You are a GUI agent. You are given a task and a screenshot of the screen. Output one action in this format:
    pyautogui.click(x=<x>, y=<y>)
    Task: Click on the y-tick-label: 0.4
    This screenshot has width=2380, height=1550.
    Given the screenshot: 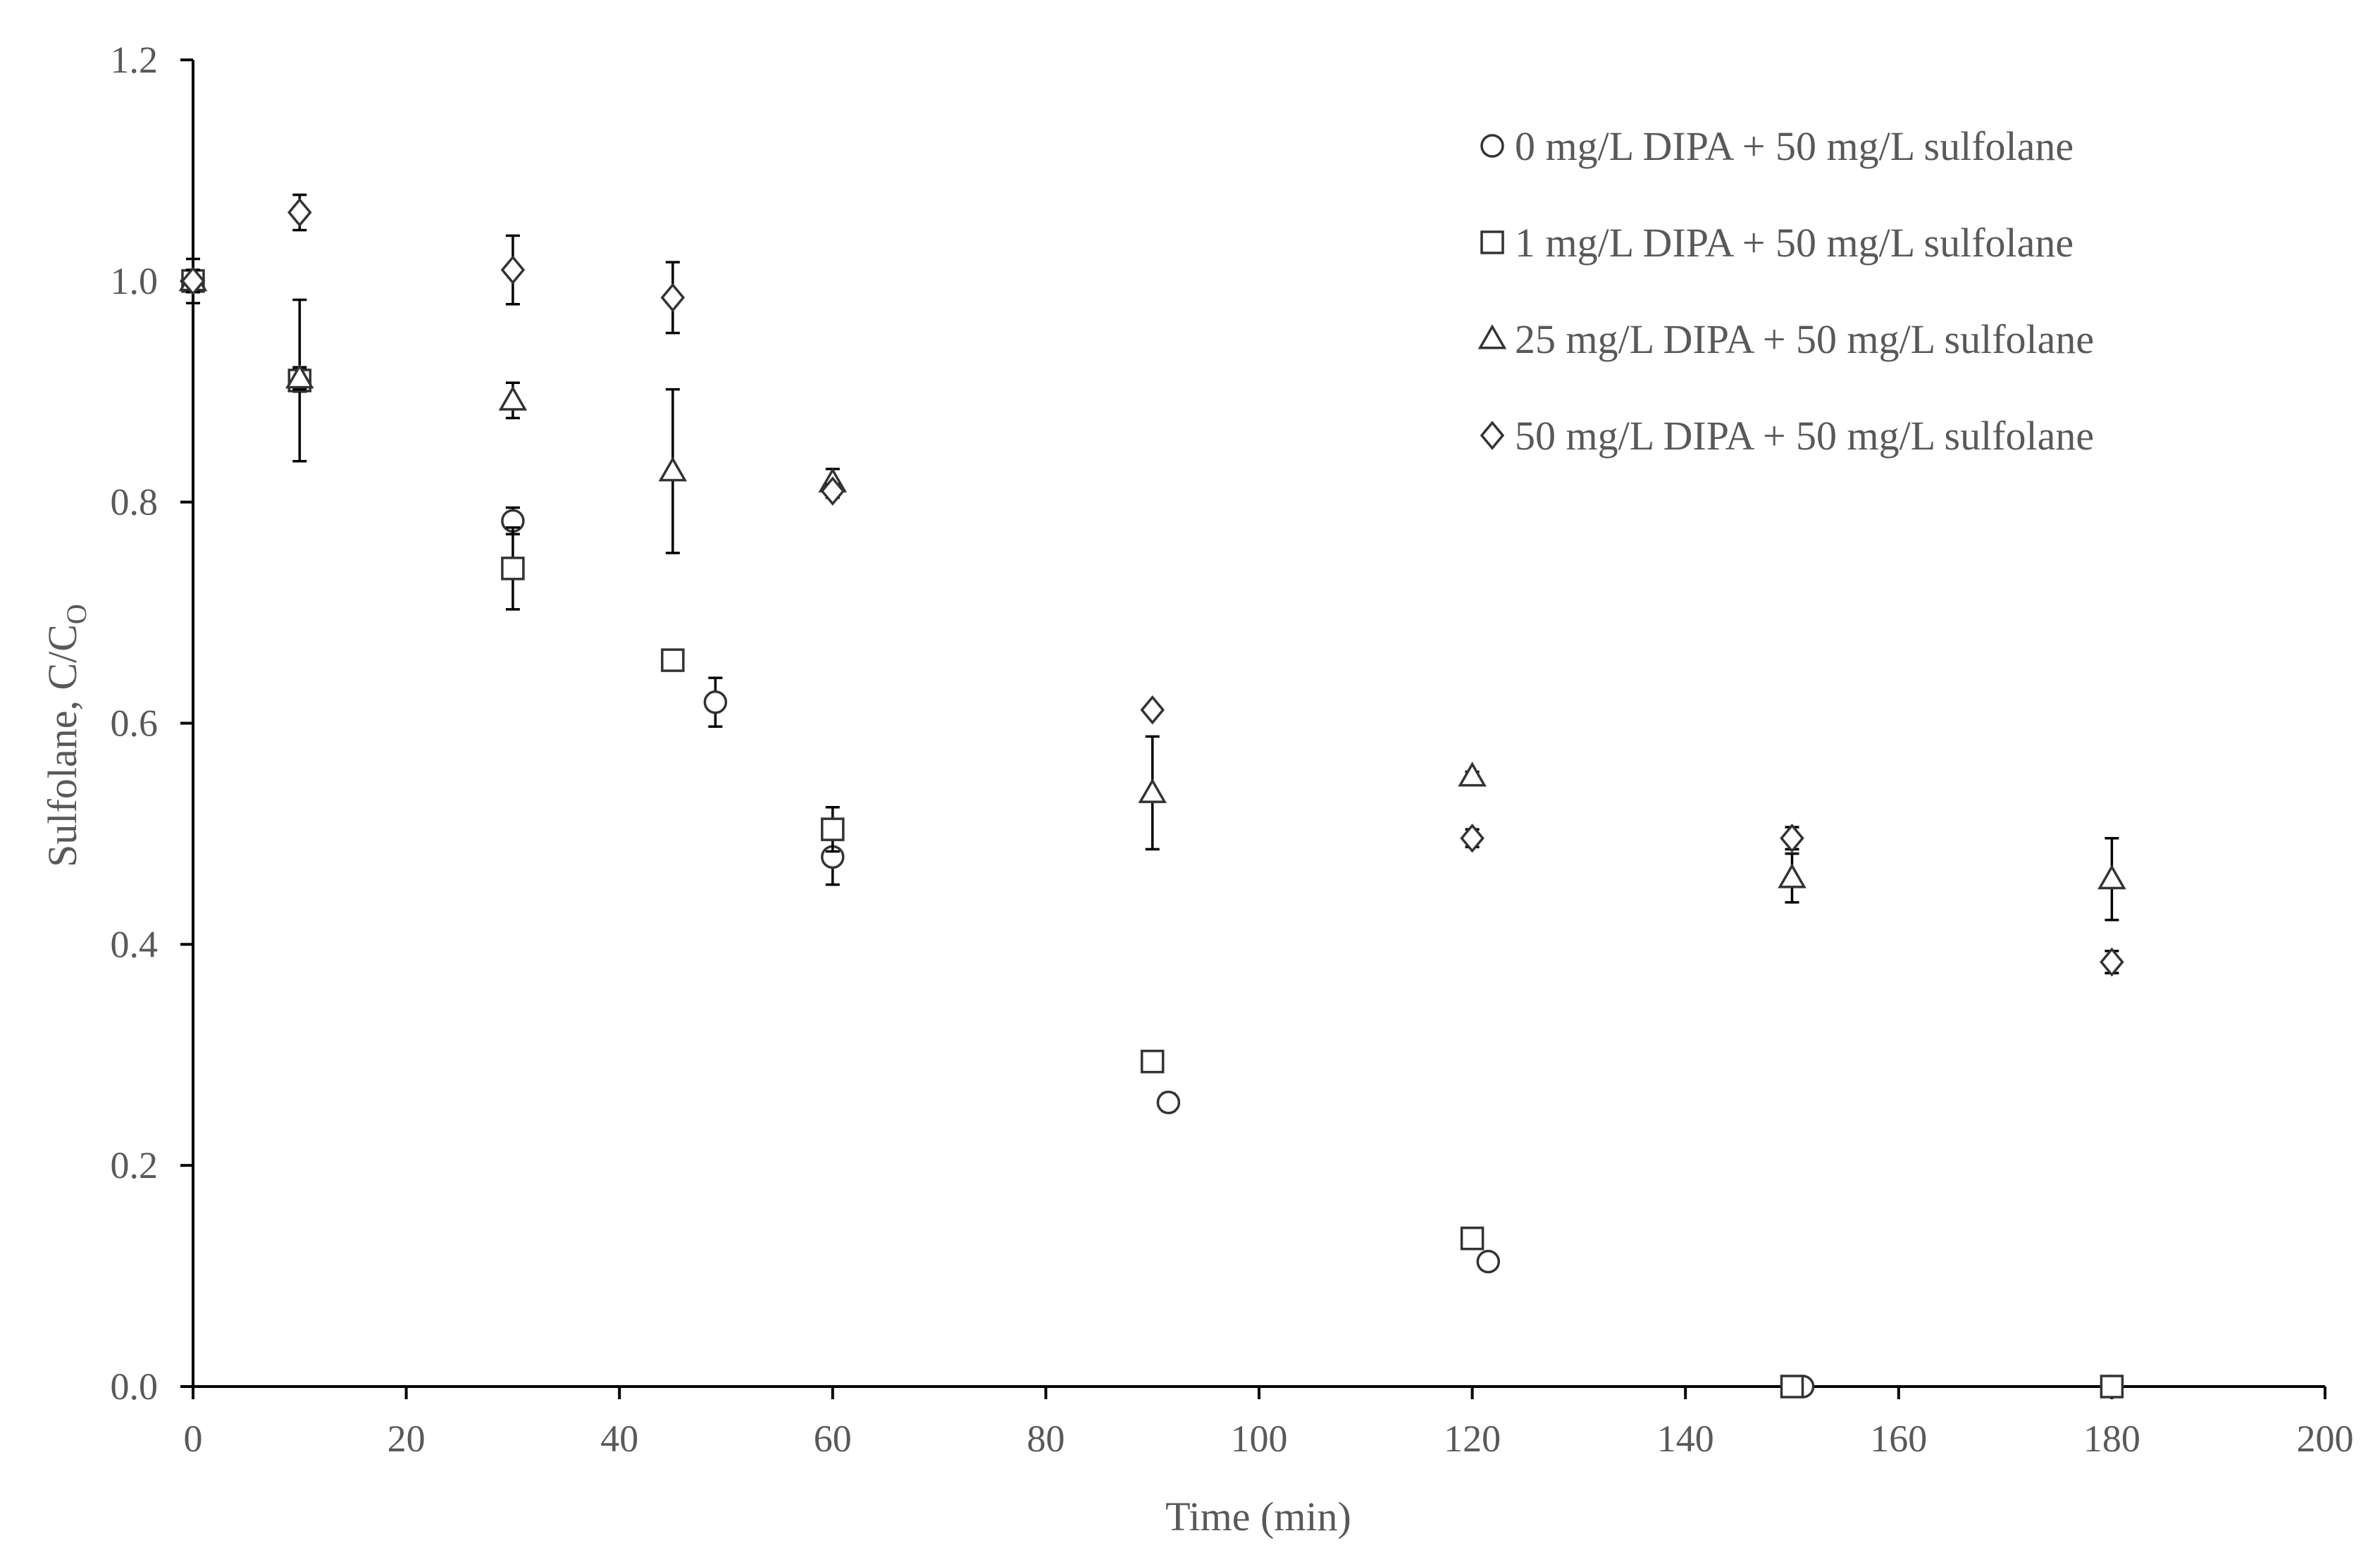 What is the action you would take?
    pyautogui.click(x=135, y=944)
    